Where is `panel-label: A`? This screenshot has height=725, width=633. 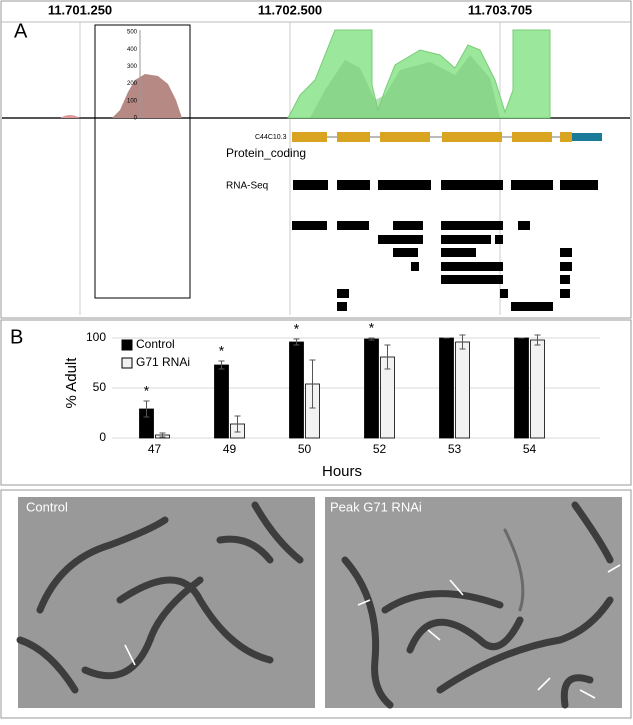 panel-label: A is located at coordinates (21, 31).